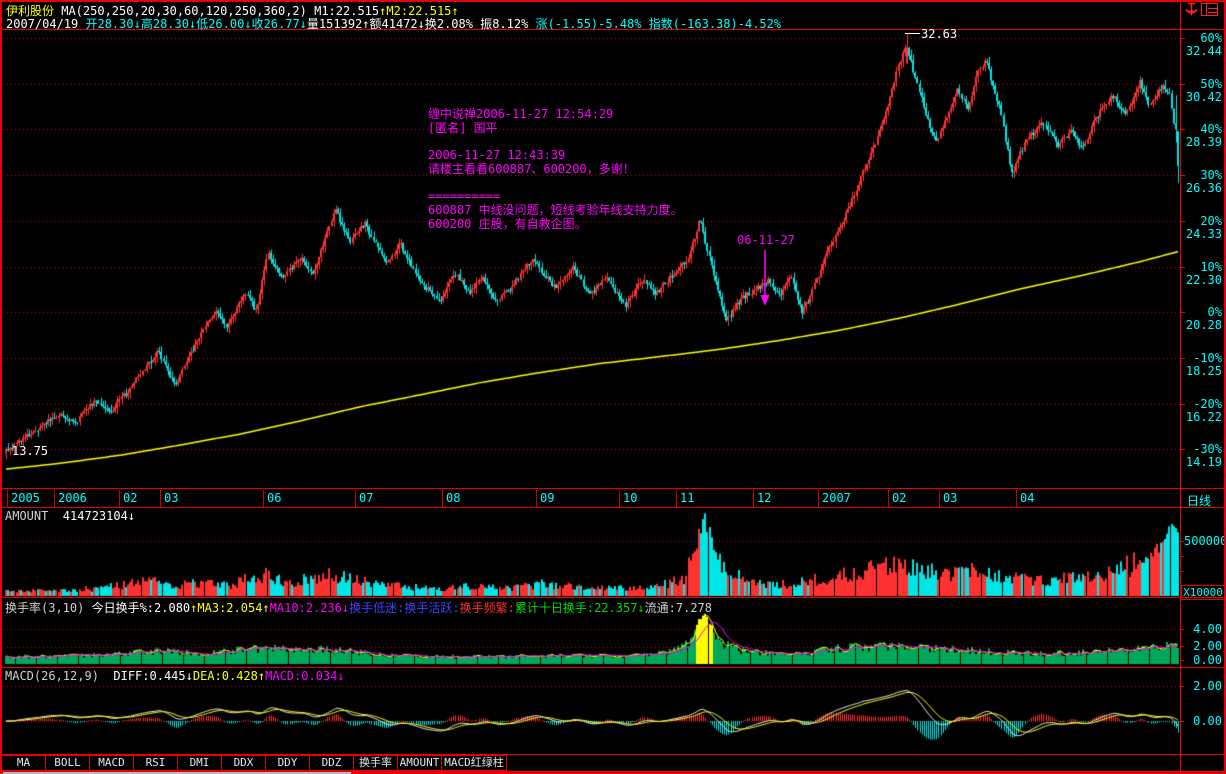 This screenshot has width=1226, height=774. I want to click on down-arrowhead, so click(1191, 13).